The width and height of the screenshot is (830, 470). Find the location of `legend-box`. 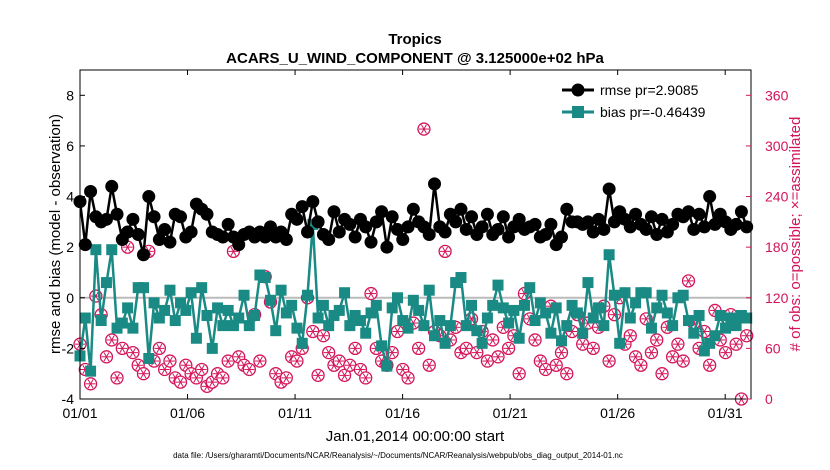

legend-box is located at coordinates (649, 99).